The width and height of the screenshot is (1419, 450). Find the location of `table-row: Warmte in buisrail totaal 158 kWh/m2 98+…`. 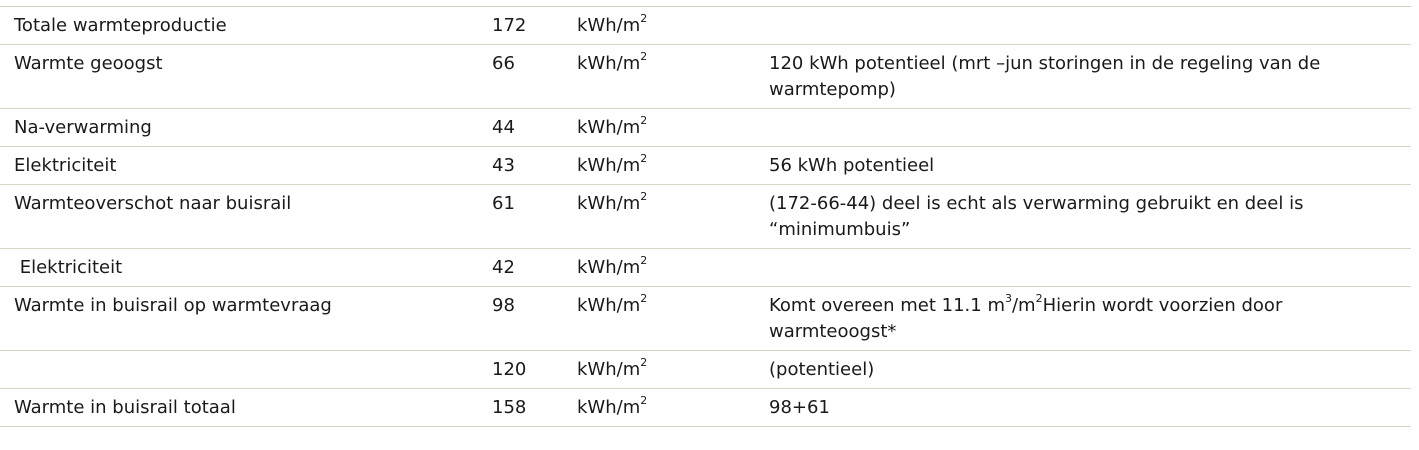

table-row: Warmte in buisrail totaal 158 kWh/m2 98+… is located at coordinates (705, 408).